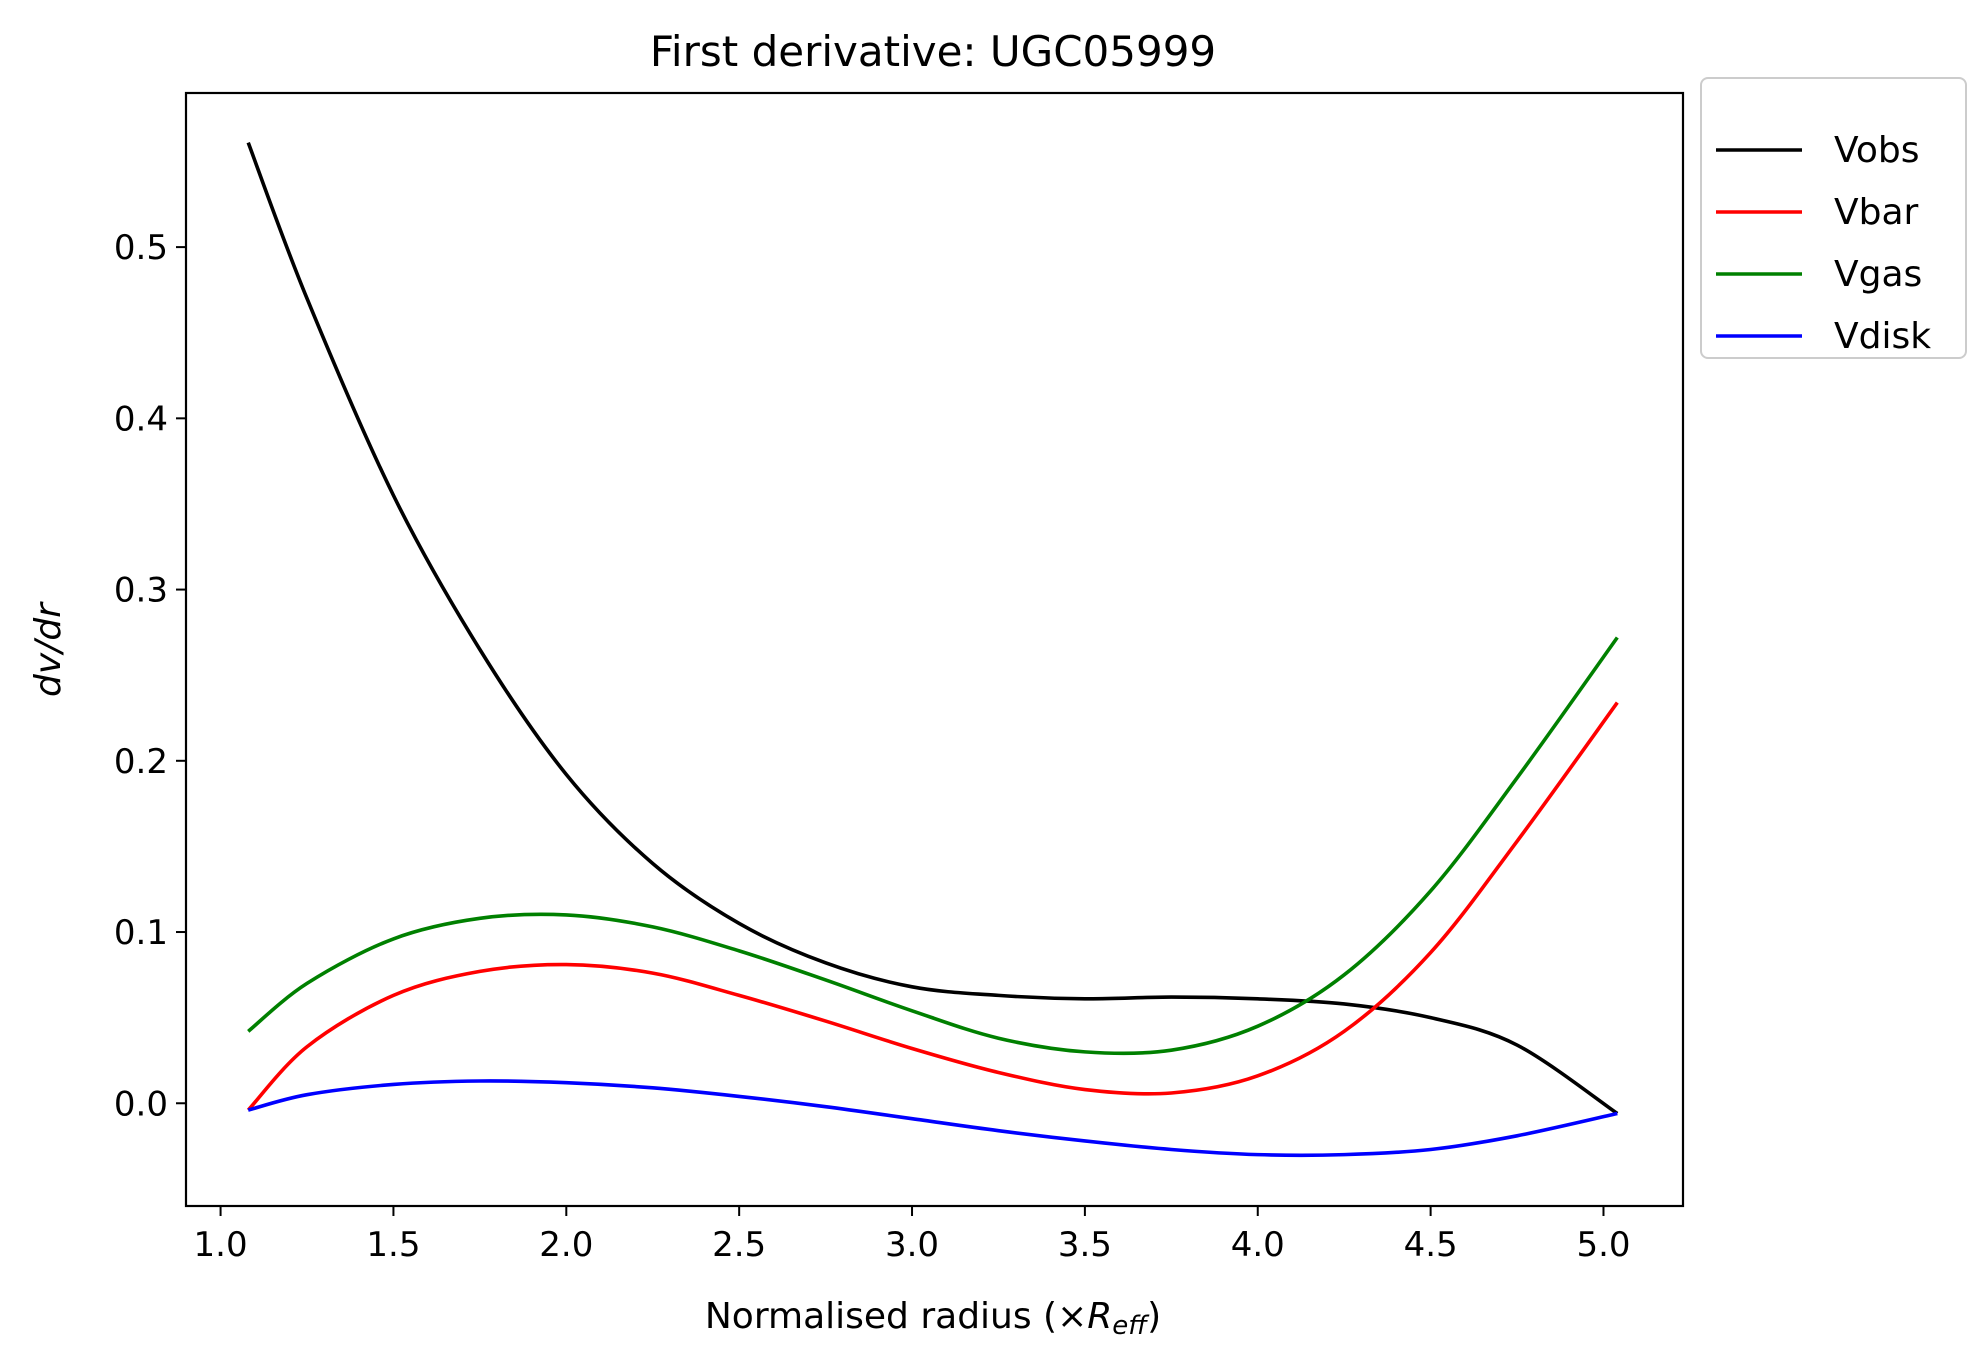 Image resolution: width=1985 pixels, height=1362 pixels. I want to click on x-axis: 1.0 1.5 2.0 2.5 3.0 3.5 4.0 4.5 5.0, so click(912, 1235).